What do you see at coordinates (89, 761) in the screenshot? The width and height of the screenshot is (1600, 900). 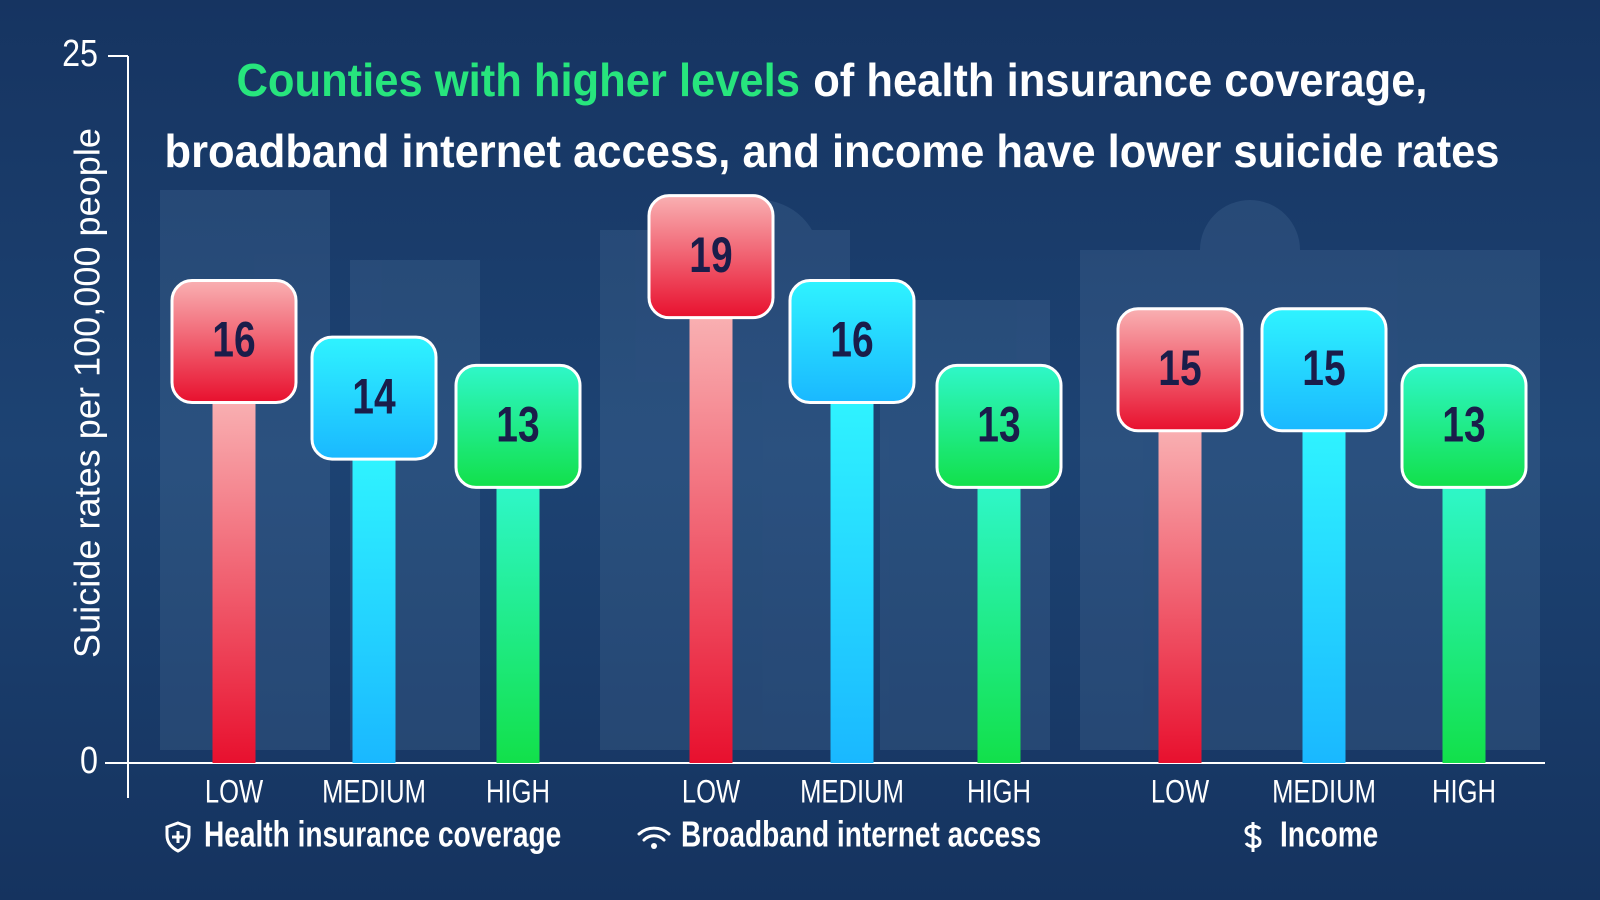 I see `y-tick-label: 0` at bounding box center [89, 761].